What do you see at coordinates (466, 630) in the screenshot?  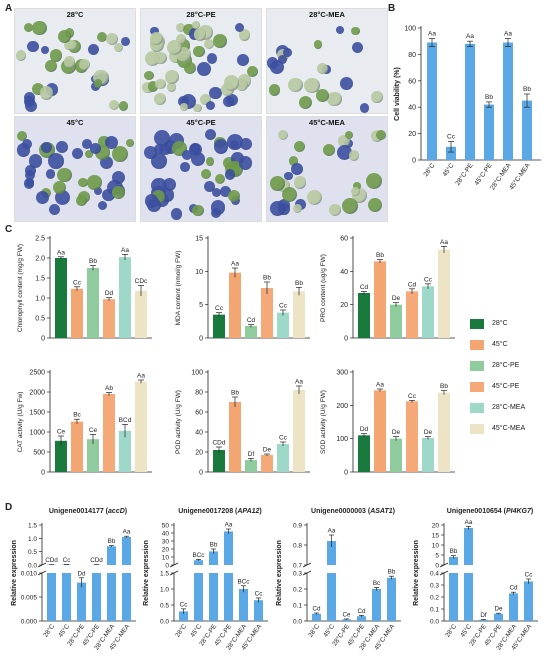 I see `x-tick-label: 45°C` at bounding box center [466, 630].